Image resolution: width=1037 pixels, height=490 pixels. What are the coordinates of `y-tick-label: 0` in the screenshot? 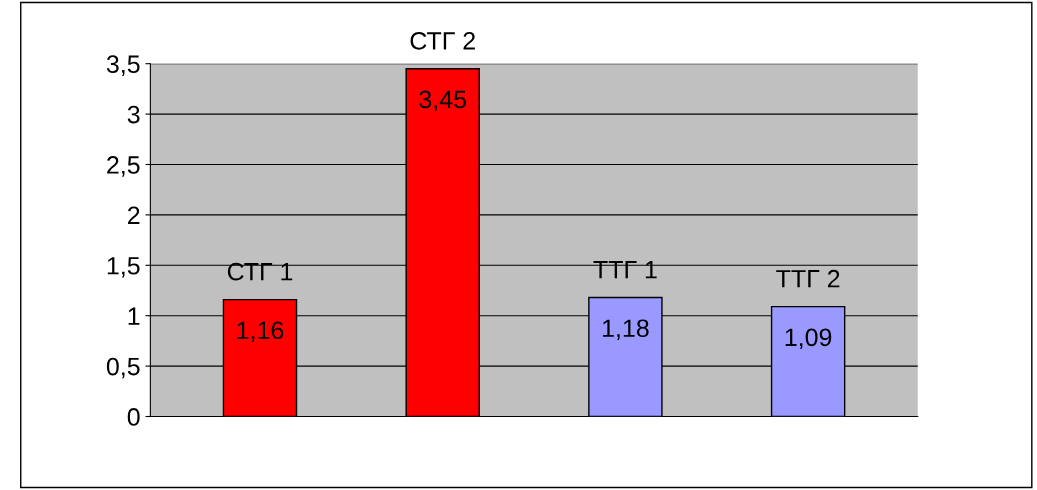 It's located at (133, 417).